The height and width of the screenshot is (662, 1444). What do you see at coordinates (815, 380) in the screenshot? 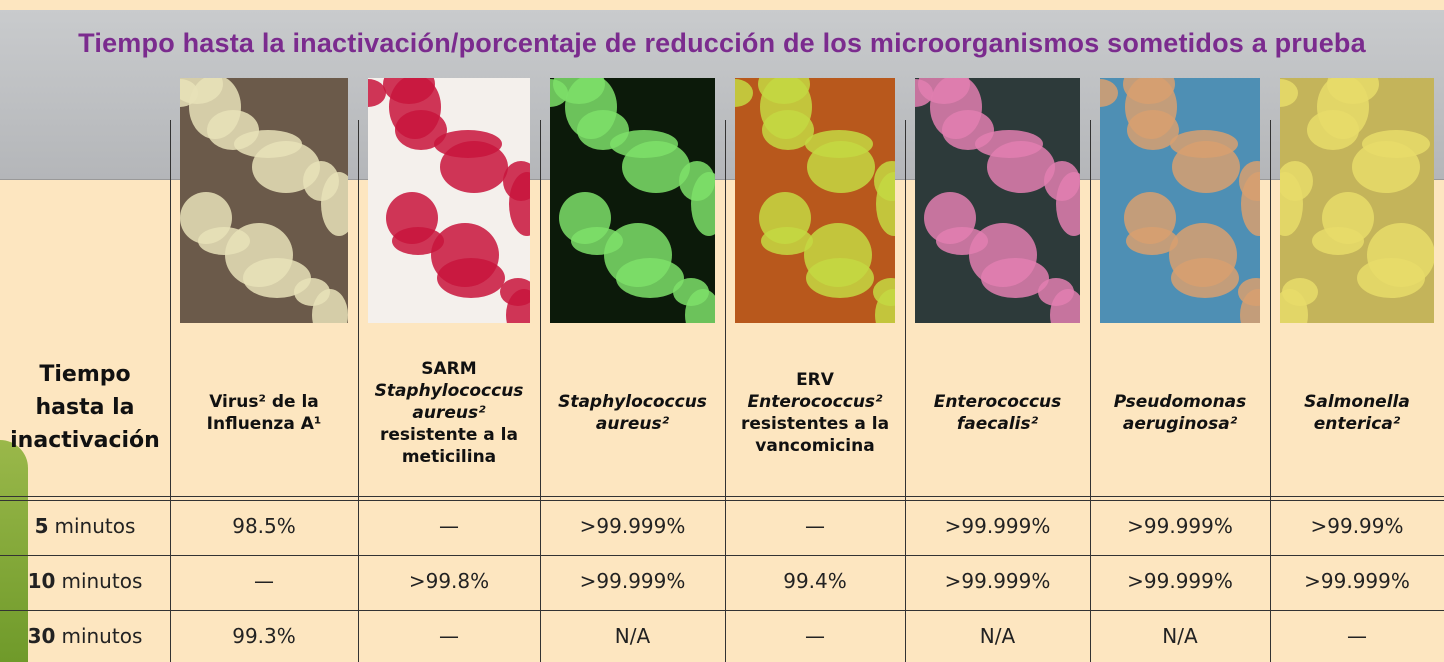
I see `column-header: ERV` at bounding box center [815, 380].